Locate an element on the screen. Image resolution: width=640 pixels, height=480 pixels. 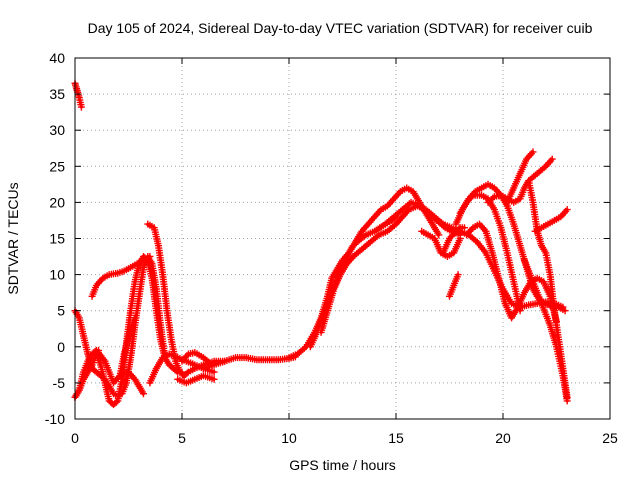
y-tick-label: 25 is located at coordinates (57, 166).